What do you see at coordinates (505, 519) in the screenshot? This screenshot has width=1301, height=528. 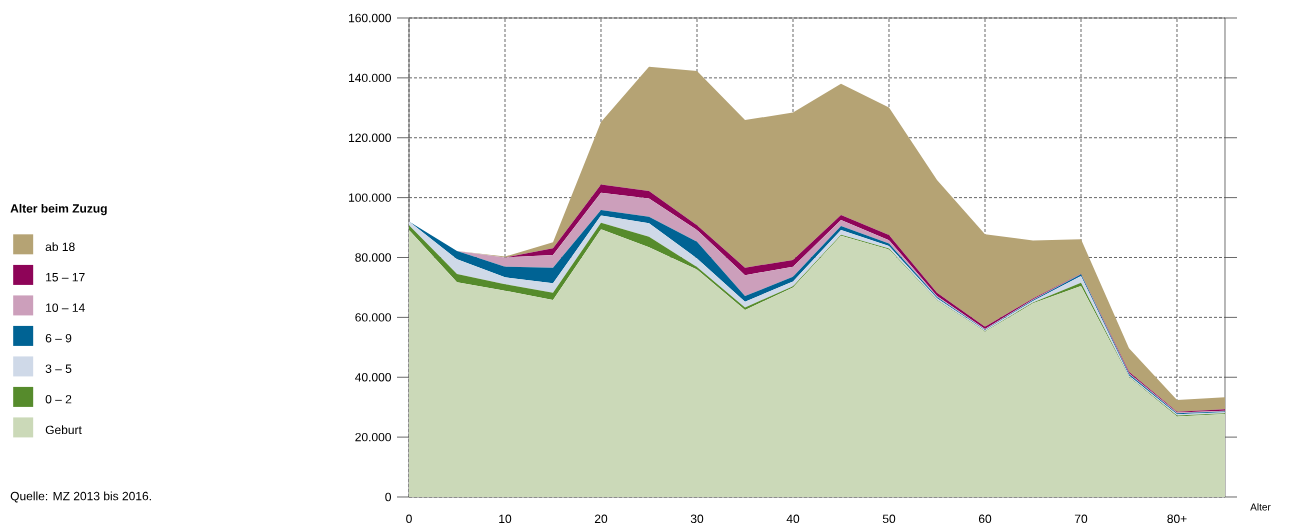 I see `x-tick-label: 10` at bounding box center [505, 519].